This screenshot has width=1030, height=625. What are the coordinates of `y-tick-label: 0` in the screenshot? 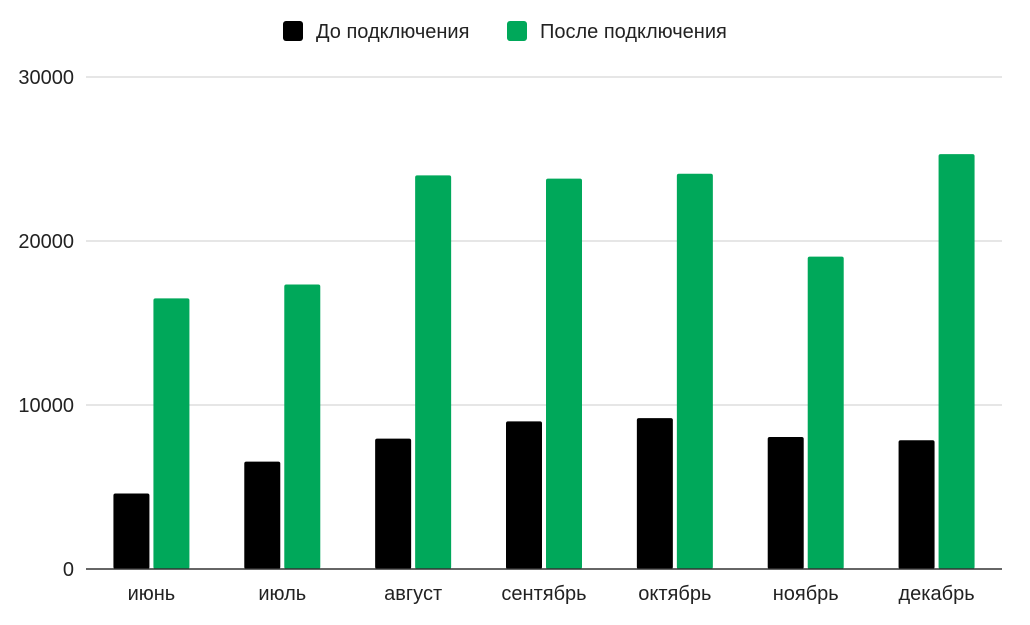 It's located at (68, 570).